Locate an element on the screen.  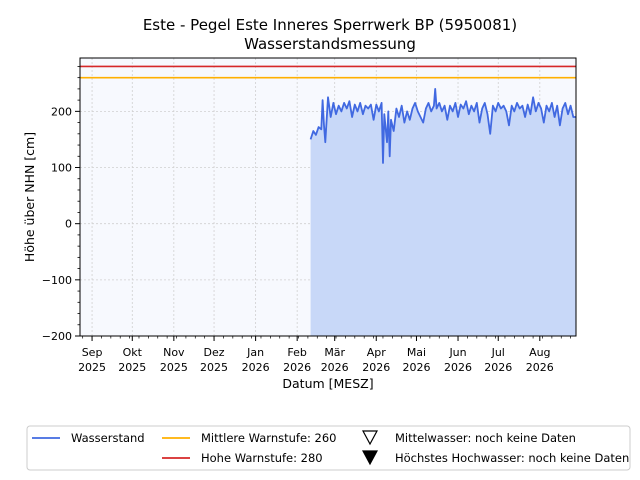
y-tick-label: 200 is located at coordinates (61, 111).